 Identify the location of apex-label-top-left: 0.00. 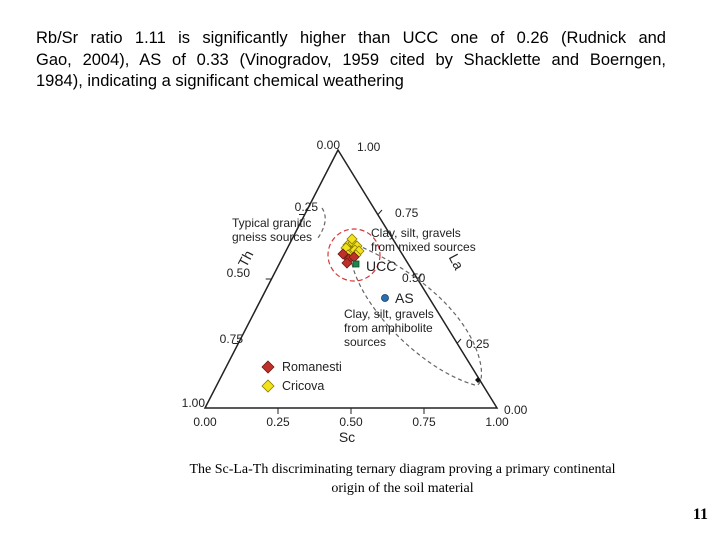
(329, 145).